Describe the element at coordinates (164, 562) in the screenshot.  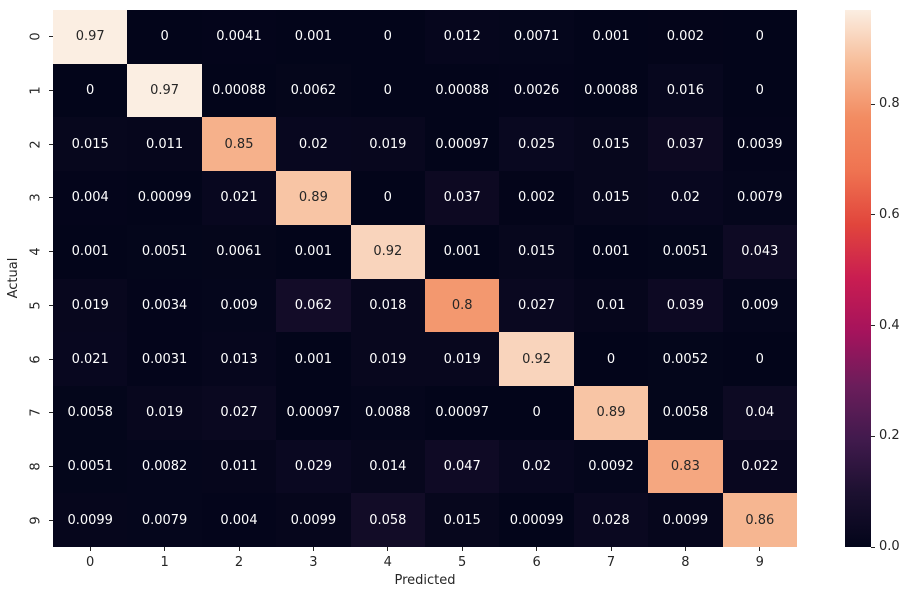
I see `x-tick-label: 1` at that location.